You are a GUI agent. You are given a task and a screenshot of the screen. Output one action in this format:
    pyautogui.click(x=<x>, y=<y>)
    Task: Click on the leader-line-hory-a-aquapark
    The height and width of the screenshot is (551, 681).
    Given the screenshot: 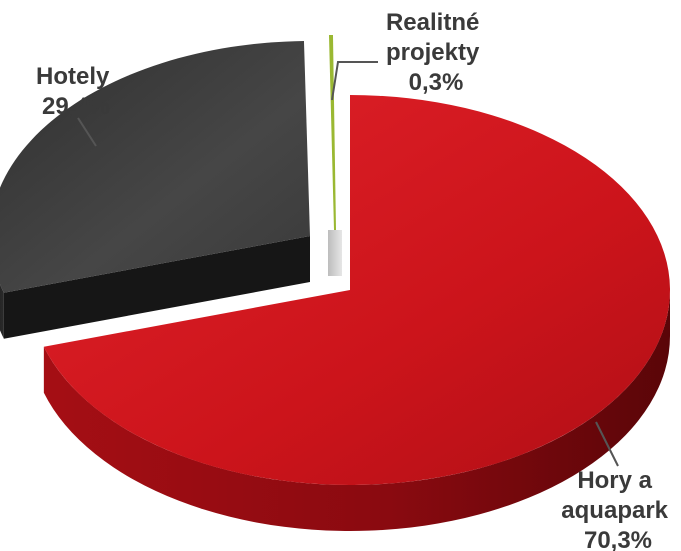 What is the action you would take?
    pyautogui.click(x=607, y=444)
    